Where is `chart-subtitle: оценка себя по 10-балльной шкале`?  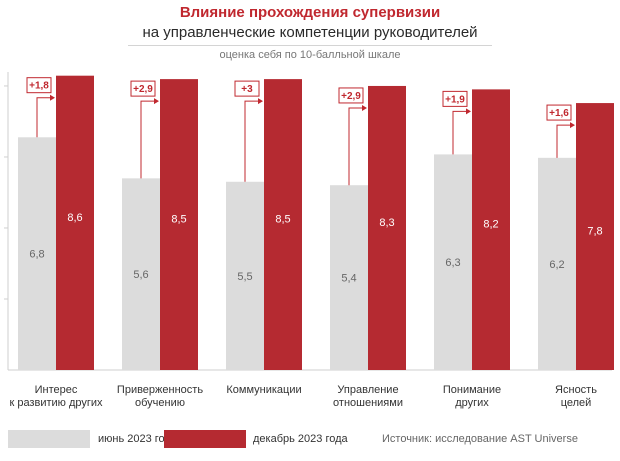 chart-subtitle: оценка себя по 10-балльной шкале is located at coordinates (310, 55).